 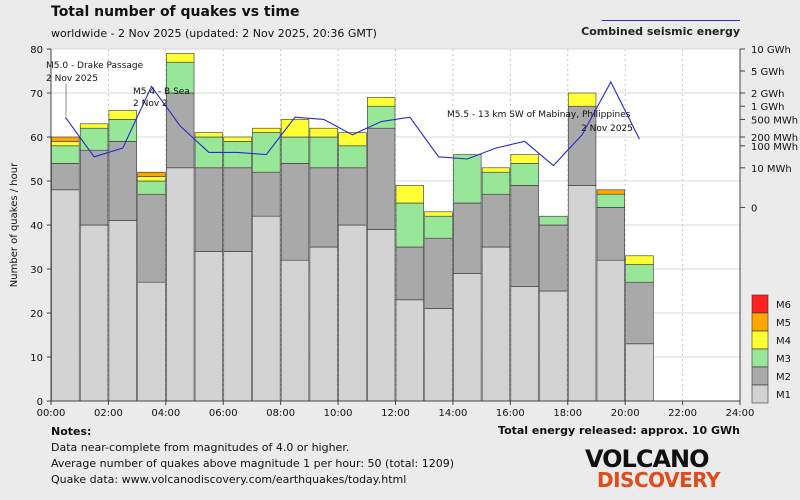 I want to click on energy-legend-label: Combined seismic energy, so click(x=660, y=31).